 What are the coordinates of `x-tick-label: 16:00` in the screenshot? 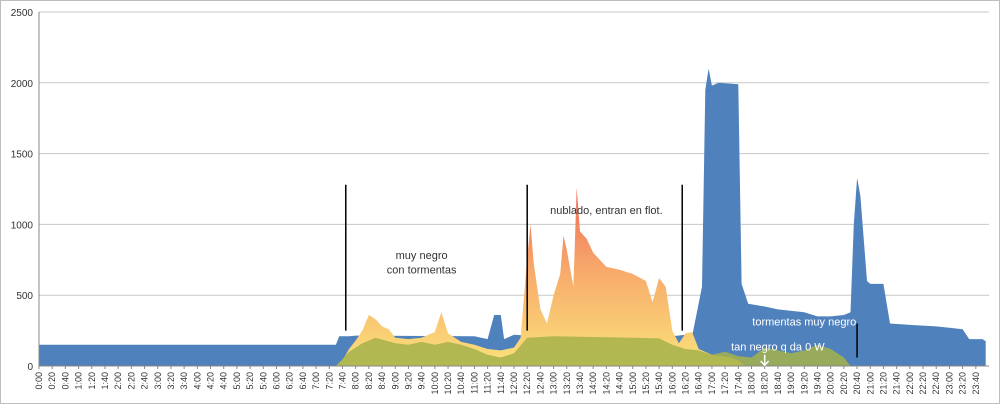 It's located at (672, 383).